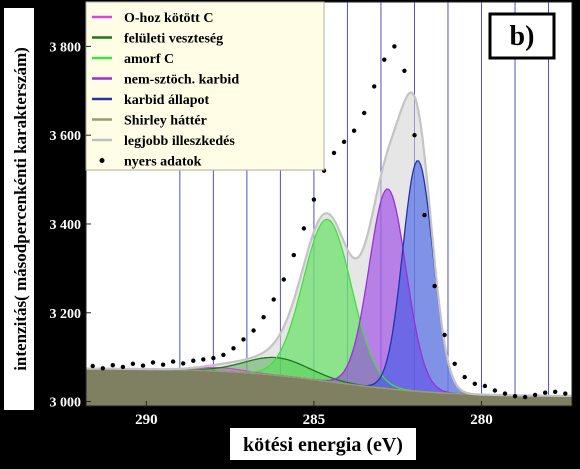  Describe the element at coordinates (165, 121) in the screenshot. I see `legend-label: Shirley háttér` at that location.